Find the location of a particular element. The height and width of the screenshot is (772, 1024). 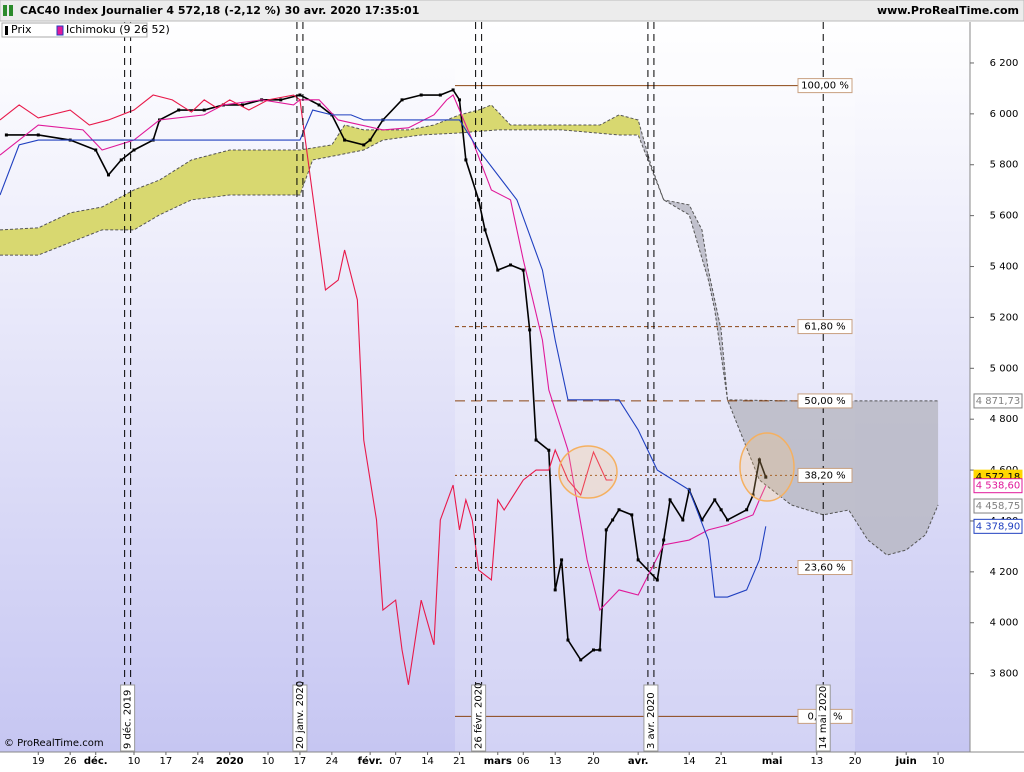

x-tick-label: mai is located at coordinates (772, 761).